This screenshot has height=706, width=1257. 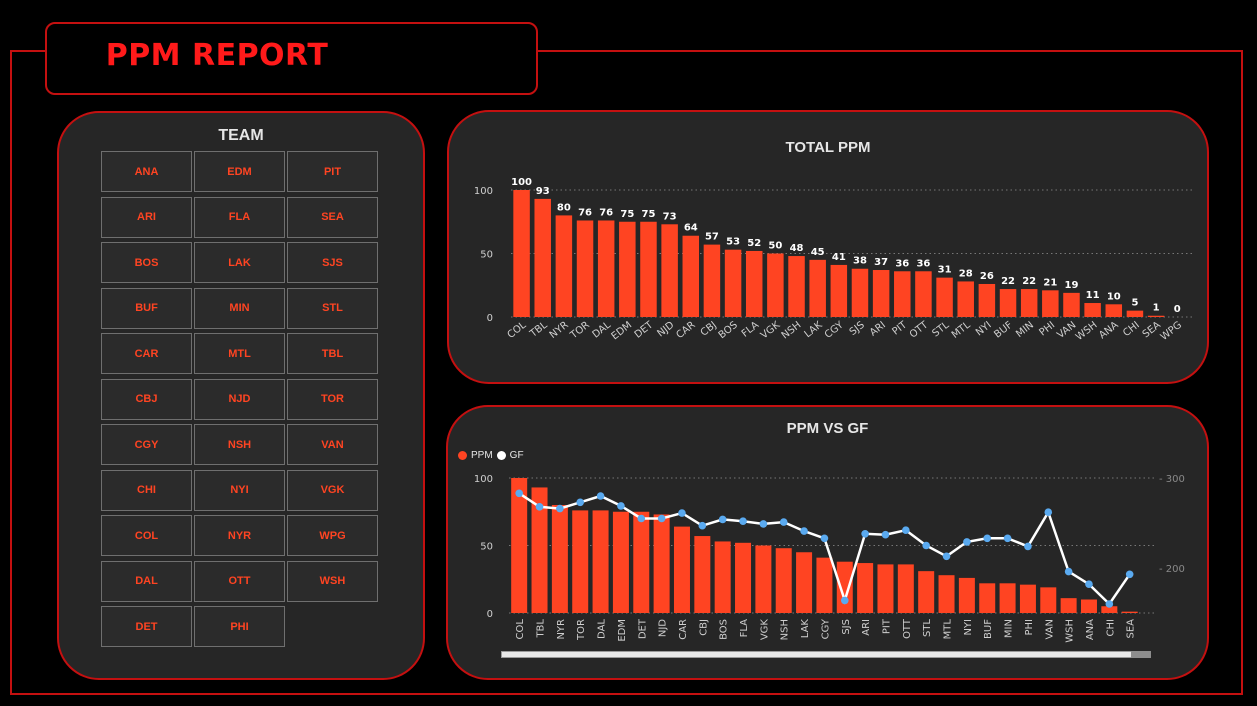 I want to click on x-tick-label: BOS, so click(x=728, y=331).